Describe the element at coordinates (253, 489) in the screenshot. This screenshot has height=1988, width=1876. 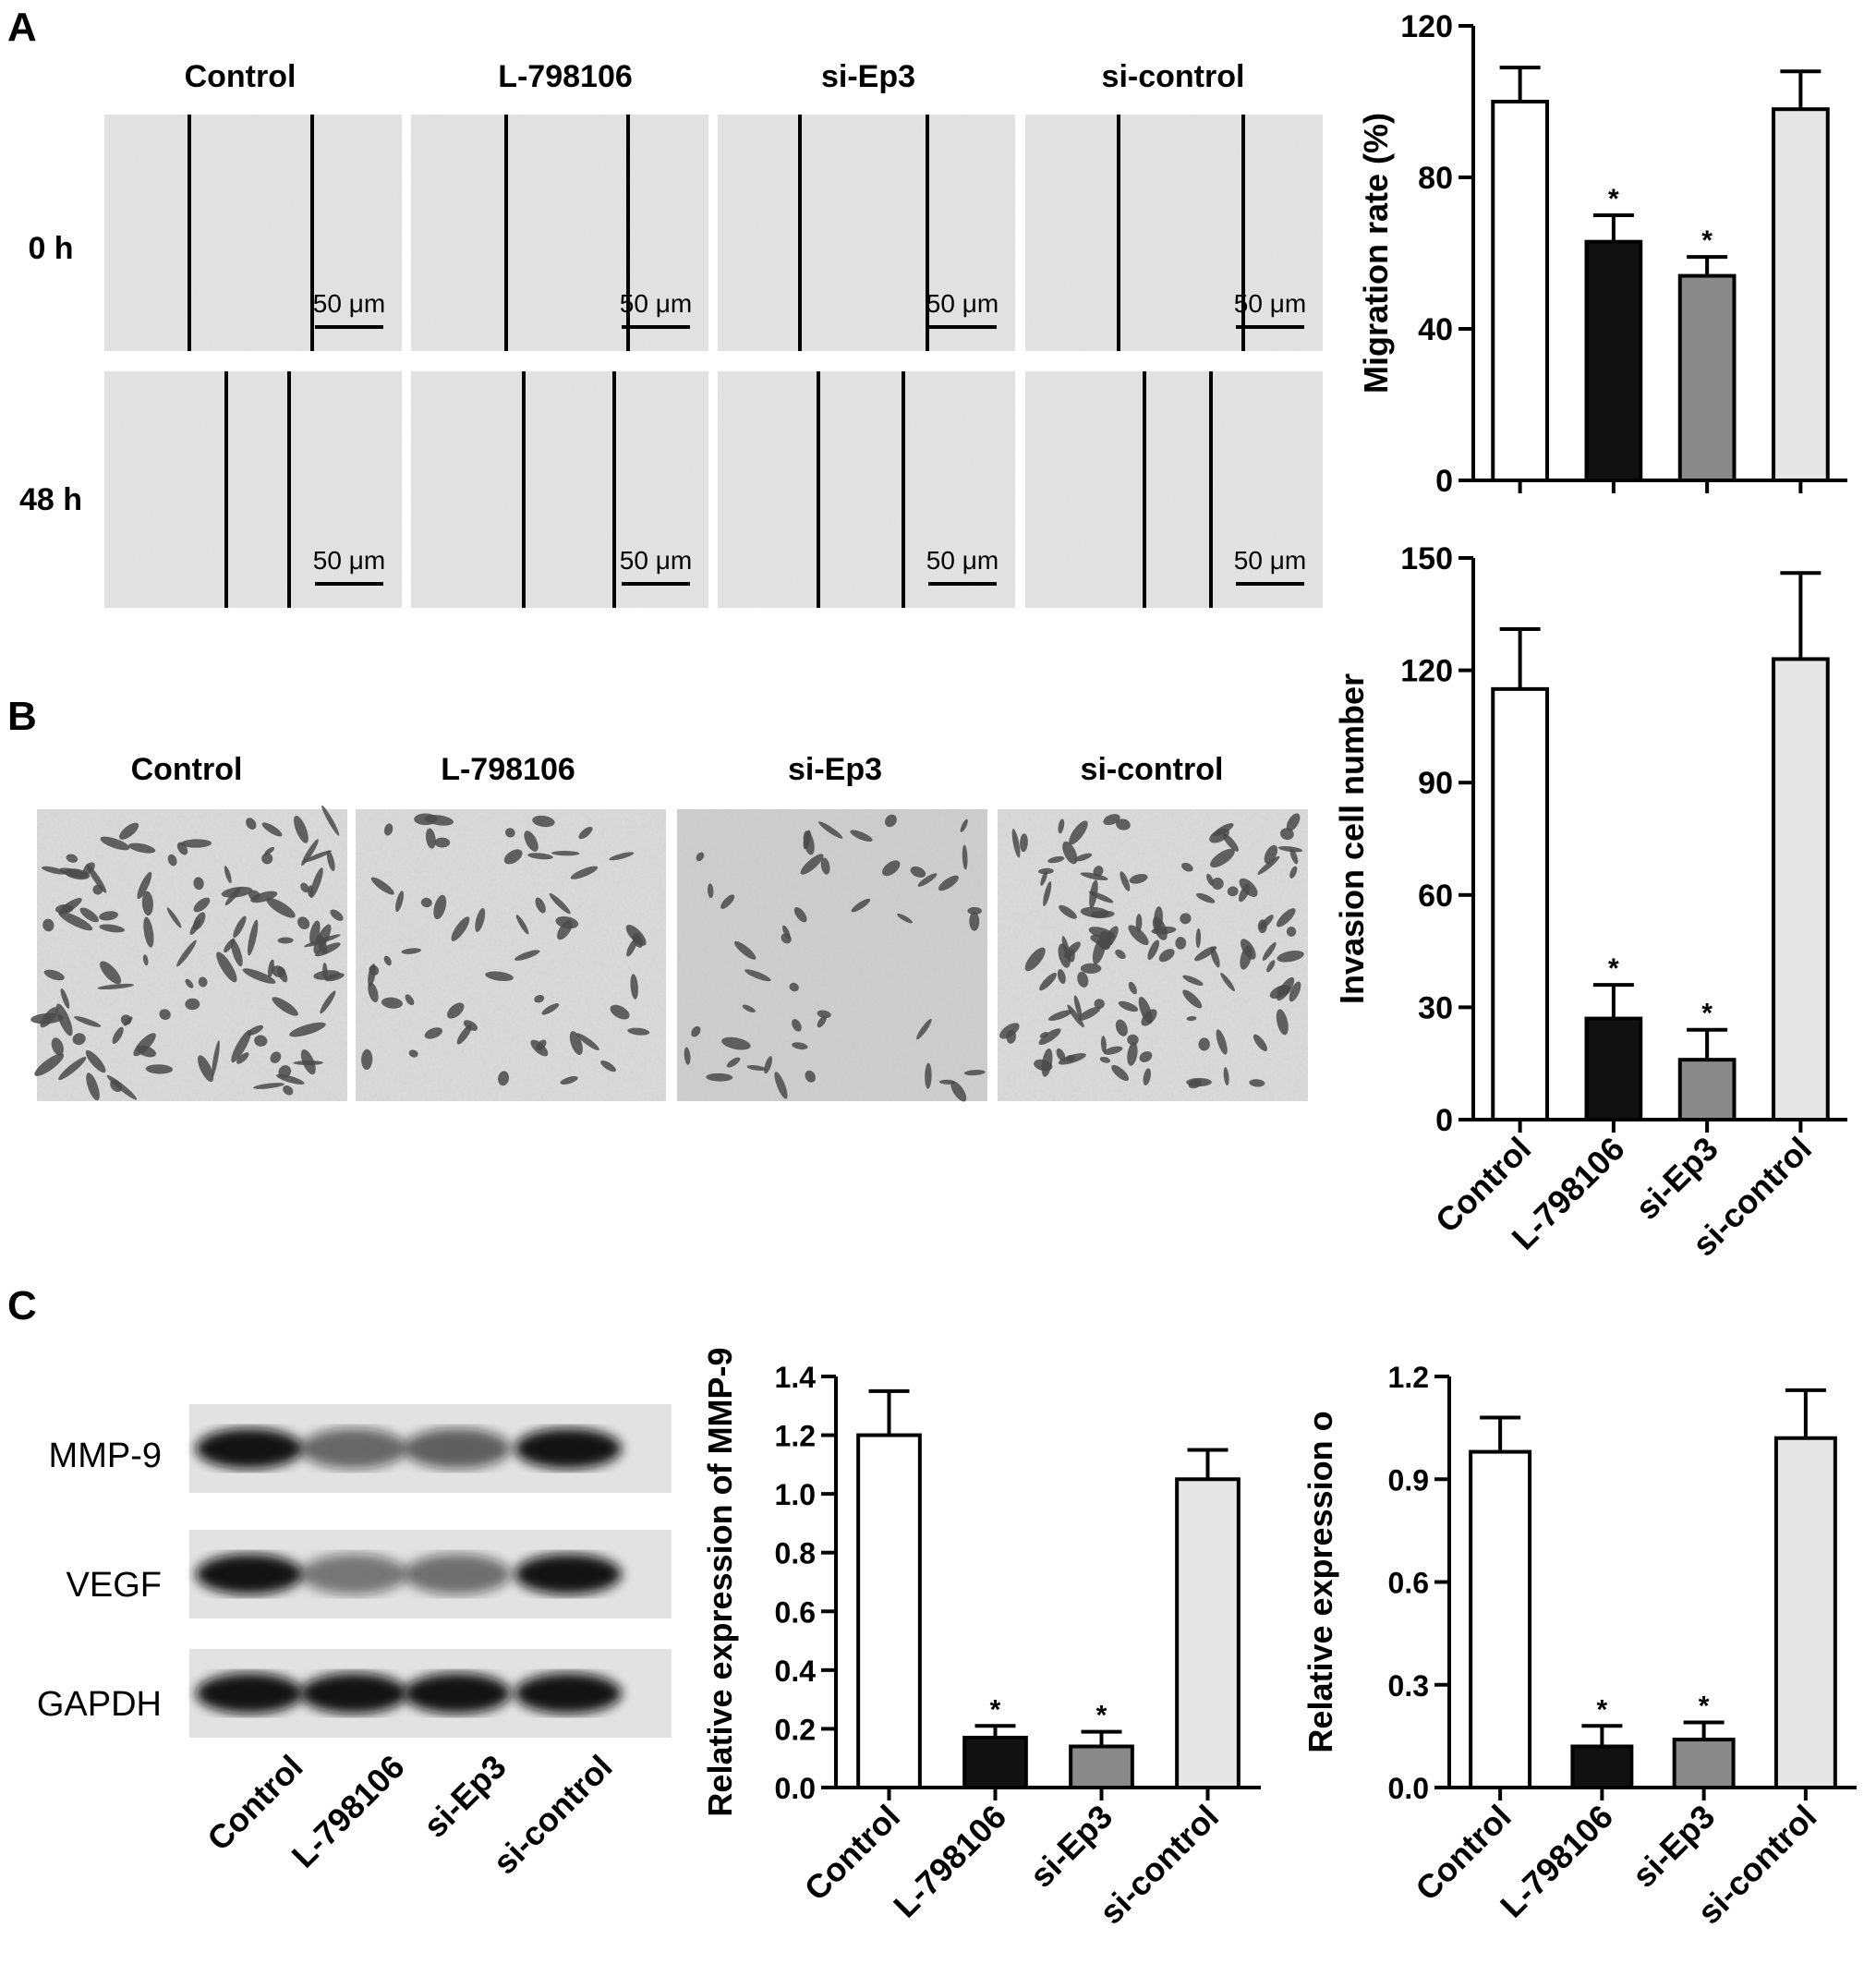
I see `wound-image-control-48h: 50 μm` at that location.